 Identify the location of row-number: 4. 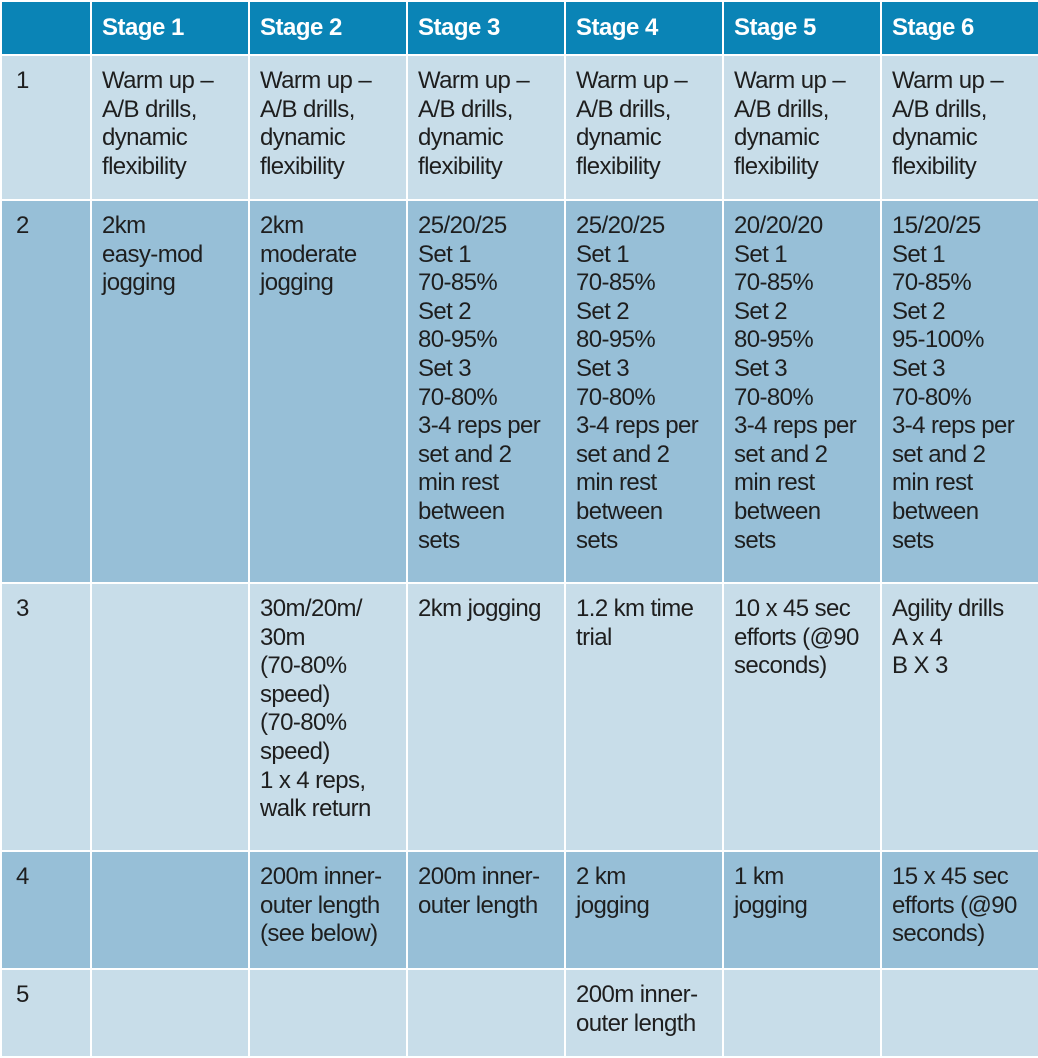
(46, 910).